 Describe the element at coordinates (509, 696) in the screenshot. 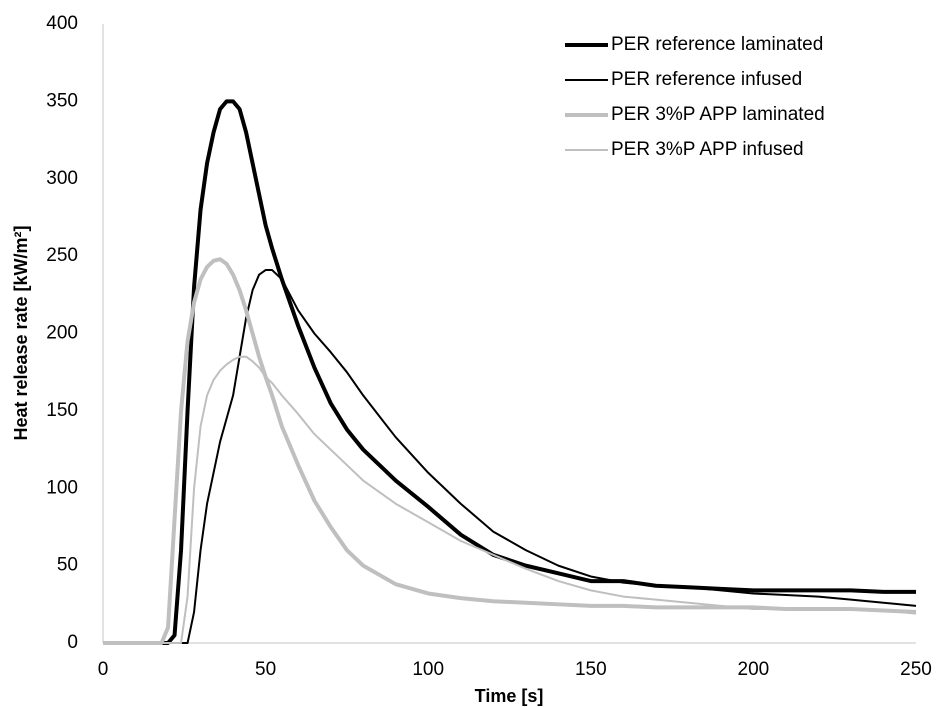

I see `x-axis-title: Time [s]` at that location.